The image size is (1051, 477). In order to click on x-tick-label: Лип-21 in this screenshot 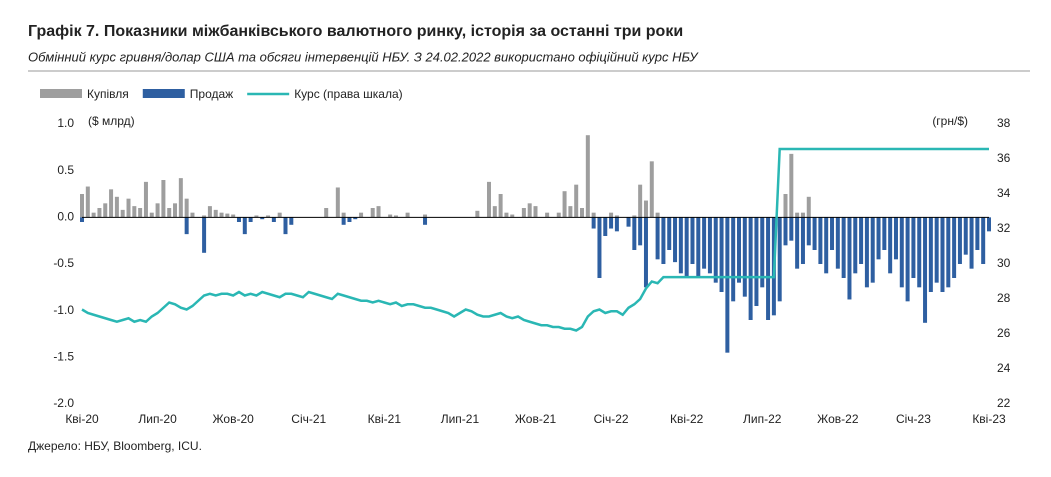, I will do `click(460, 419)`.